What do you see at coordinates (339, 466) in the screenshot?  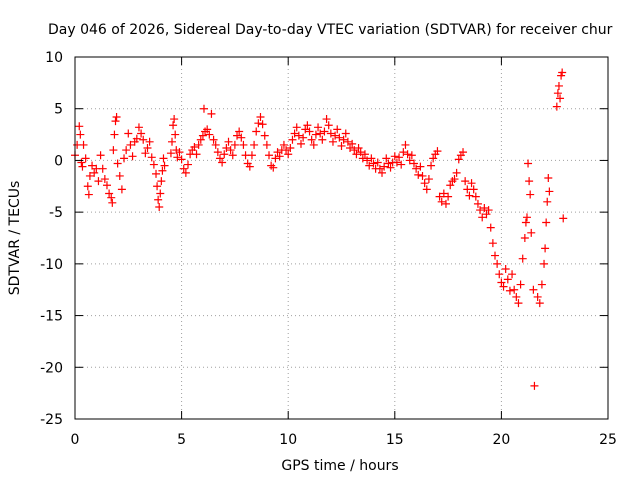 I see `x-axis-label: GPS time / hours` at bounding box center [339, 466].